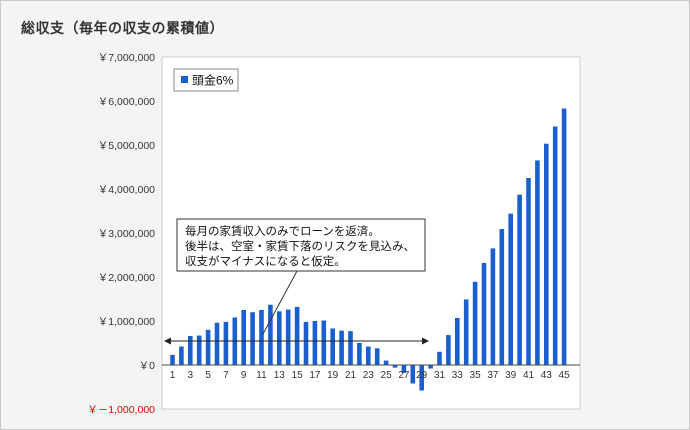  Describe the element at coordinates (387, 375) in the screenshot. I see `x-tick-label: 25` at that location.